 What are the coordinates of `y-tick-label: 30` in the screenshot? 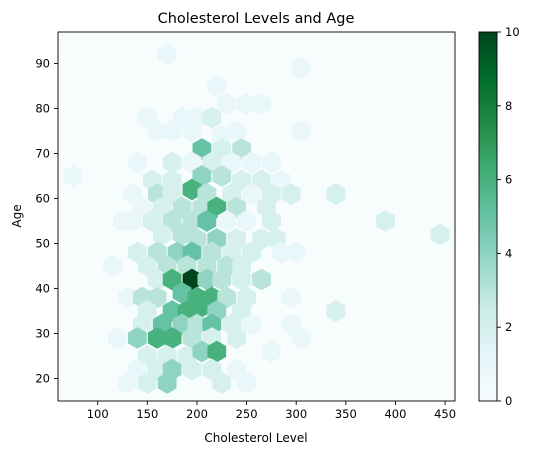 It's located at (42, 334).